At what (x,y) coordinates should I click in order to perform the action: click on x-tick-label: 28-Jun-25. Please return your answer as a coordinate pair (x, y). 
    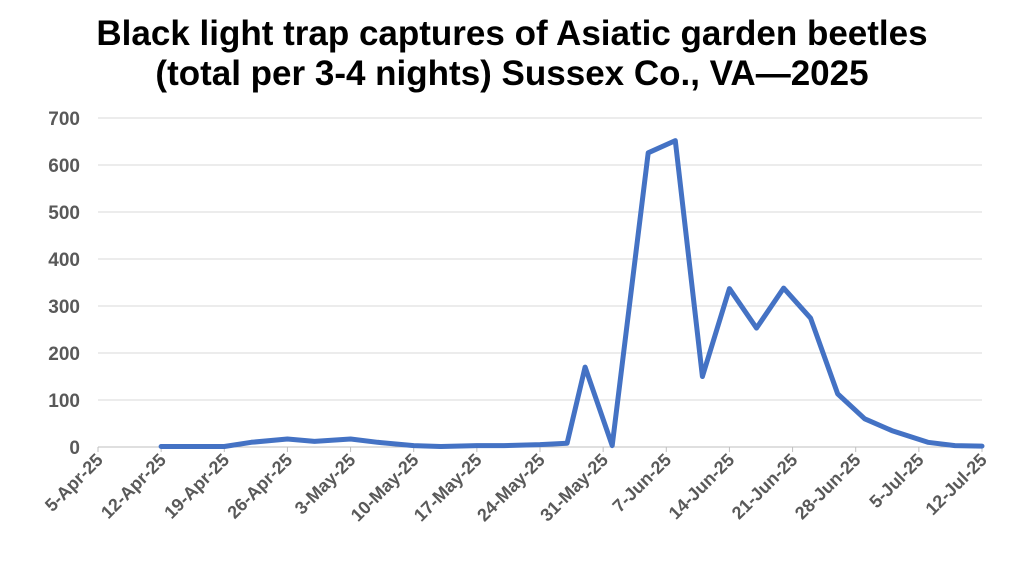
    Looking at the image, I should click on (828, 487).